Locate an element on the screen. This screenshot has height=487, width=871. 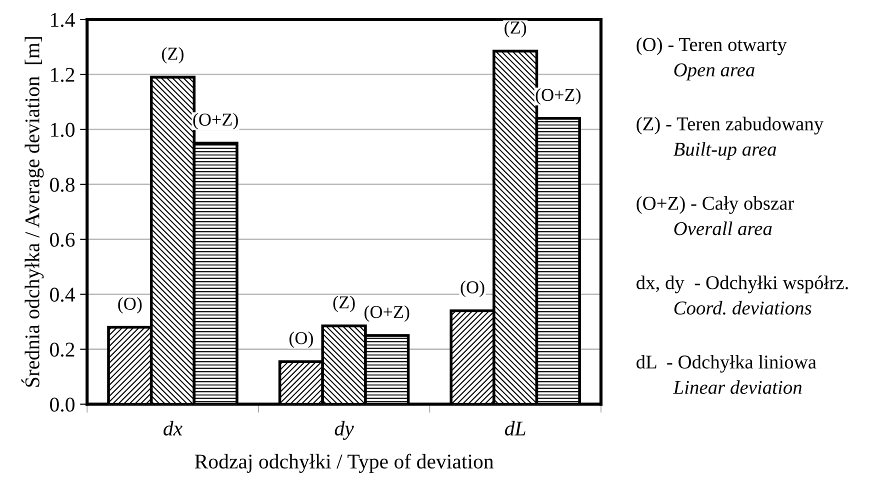
text: Built-up area is located at coordinates (724, 151).